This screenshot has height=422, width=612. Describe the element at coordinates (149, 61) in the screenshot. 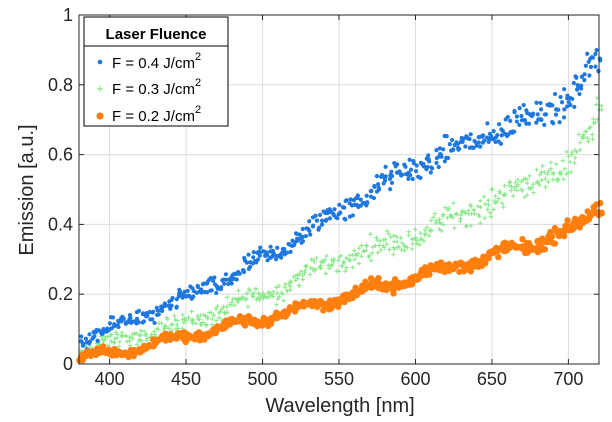

I see `legend-entry-f04: F = 0.4 J/cm2` at that location.